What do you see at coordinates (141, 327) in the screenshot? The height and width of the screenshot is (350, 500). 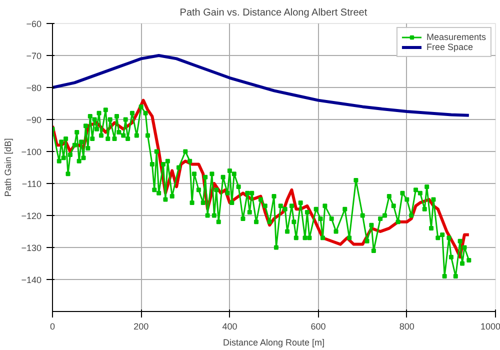 I see `x-tick-label: 200` at bounding box center [141, 327].